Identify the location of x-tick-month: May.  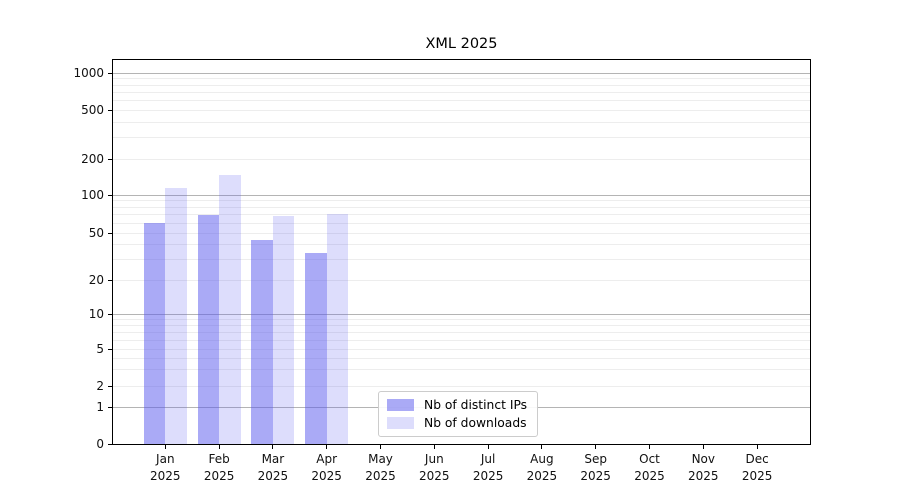
(380, 459).